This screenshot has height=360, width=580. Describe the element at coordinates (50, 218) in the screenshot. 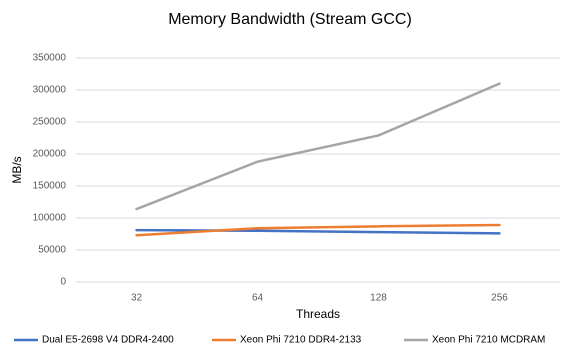

I see `y-tick-label: 100000` at that location.